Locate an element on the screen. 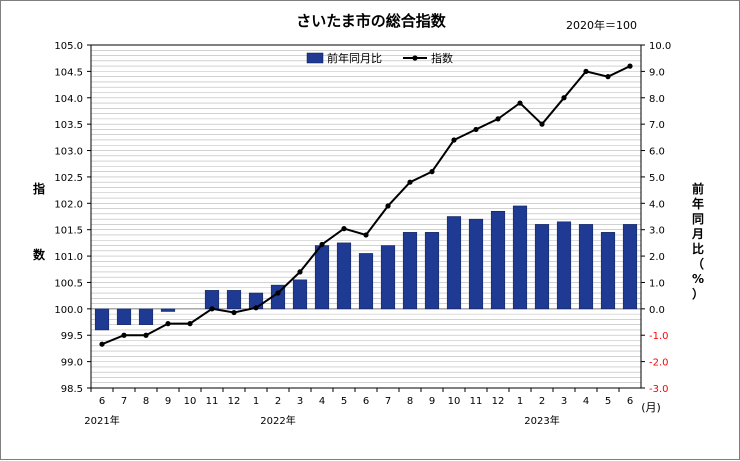  x-tick-label: 5 is located at coordinates (608, 401).